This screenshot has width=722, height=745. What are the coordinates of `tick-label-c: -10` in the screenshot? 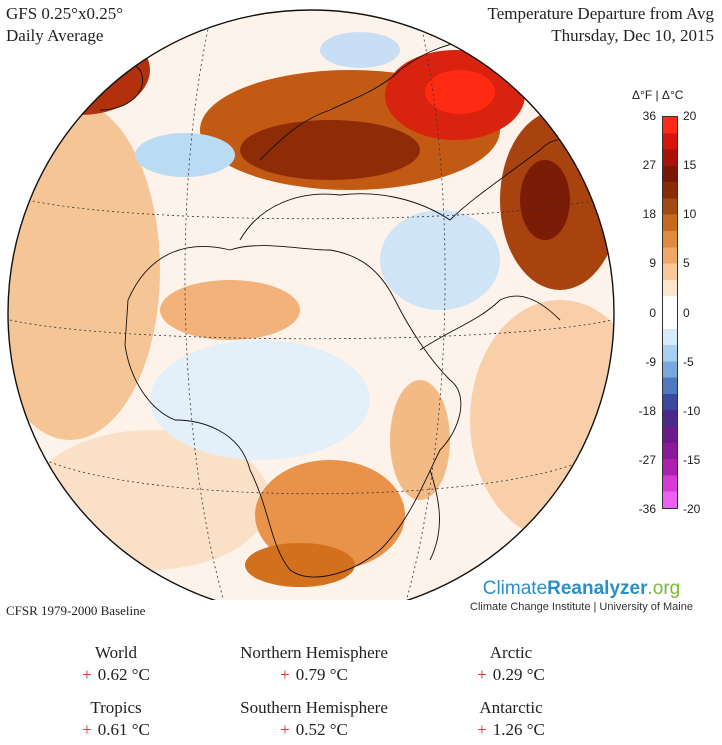 It's located at (692, 410).